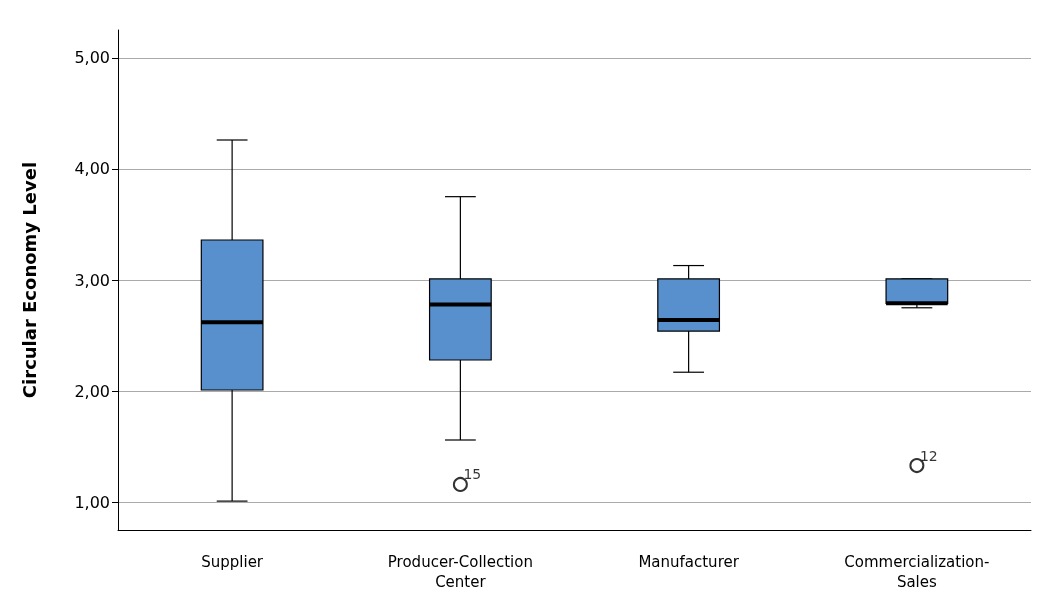  What do you see at coordinates (29, 280) in the screenshot?
I see `y-axis-title: Circular Economy Level` at bounding box center [29, 280].